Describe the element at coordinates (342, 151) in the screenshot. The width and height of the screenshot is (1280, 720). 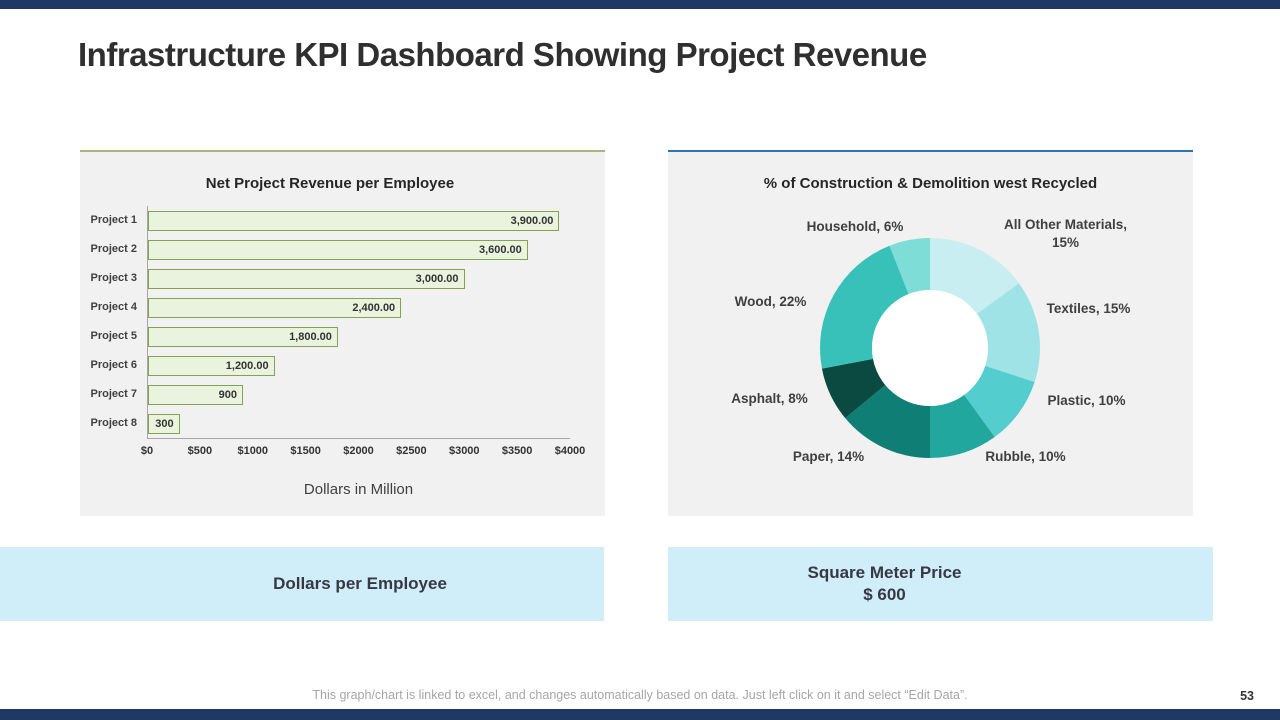
I see `panel-accent-line-green` at that location.